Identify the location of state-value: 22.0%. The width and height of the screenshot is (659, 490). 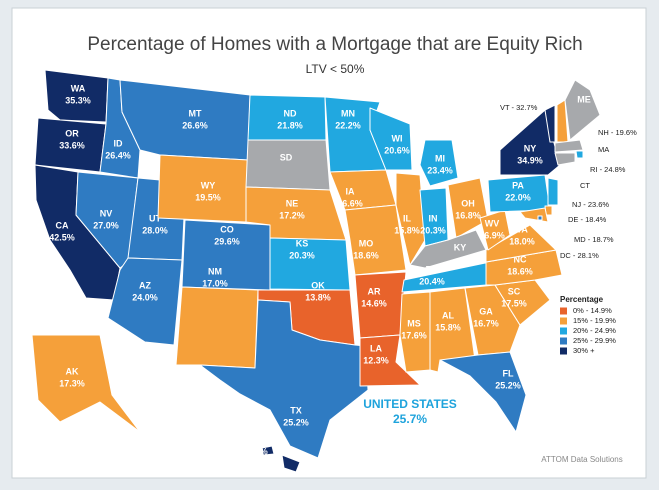
(518, 197).